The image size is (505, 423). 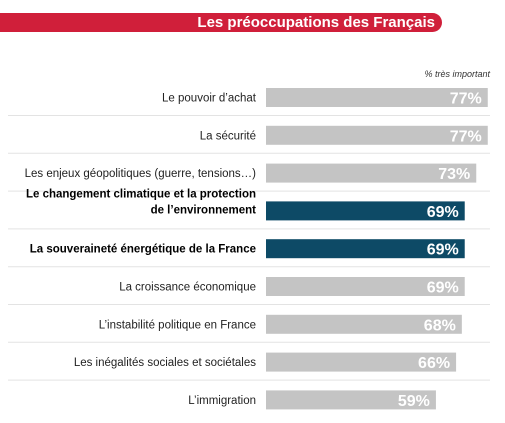 What do you see at coordinates (209, 99) in the screenshot?
I see `category-label: Le pouvoir d’achat` at bounding box center [209, 99].